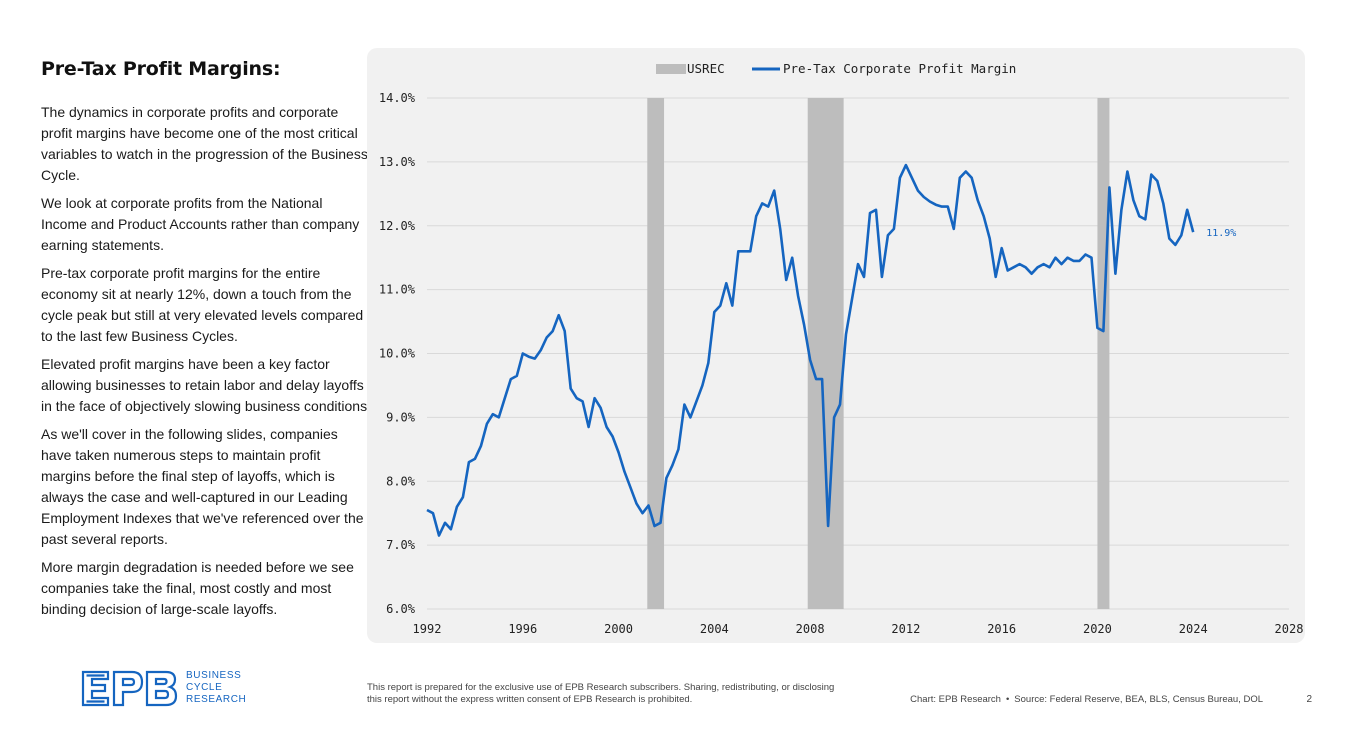 The height and width of the screenshot is (753, 1349). I want to click on logo-line-3: RESEARCH, so click(216, 699).